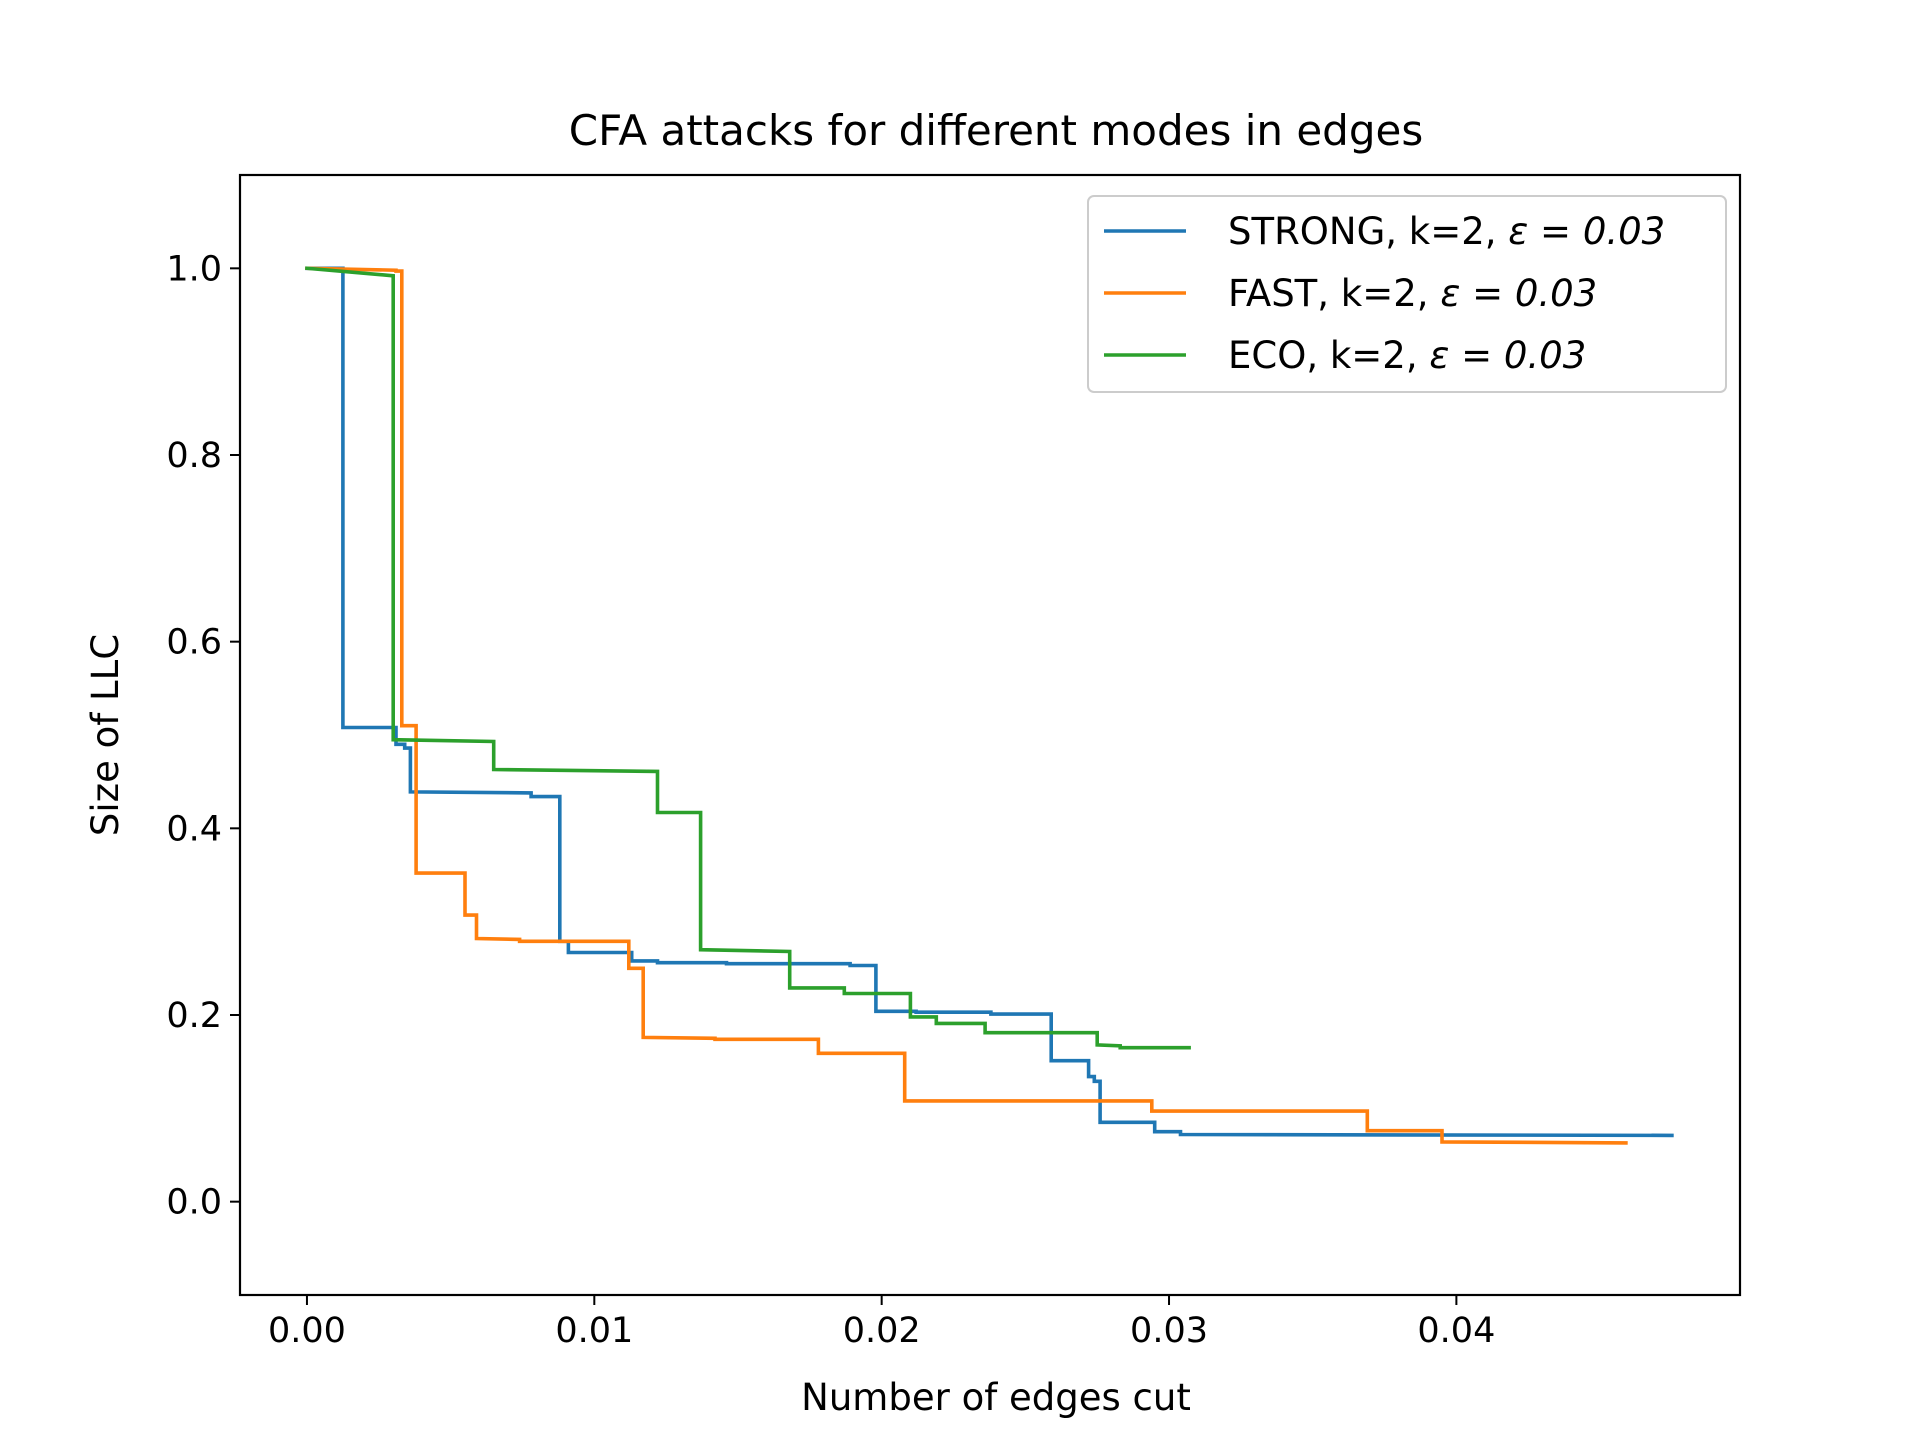 Image resolution: width=1920 pixels, height=1440 pixels. I want to click on y-tick-label: 0.6, so click(194, 643).